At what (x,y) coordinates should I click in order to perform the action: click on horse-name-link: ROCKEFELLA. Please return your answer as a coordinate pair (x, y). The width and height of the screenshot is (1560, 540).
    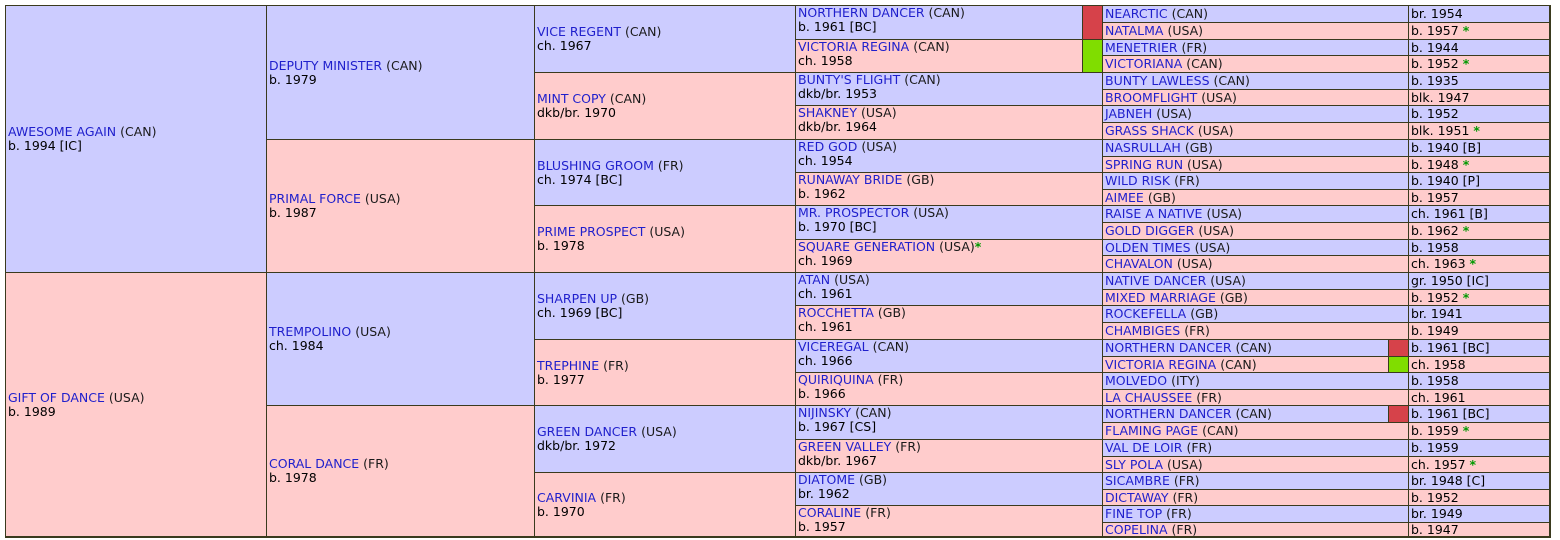
    Looking at the image, I should click on (1146, 313).